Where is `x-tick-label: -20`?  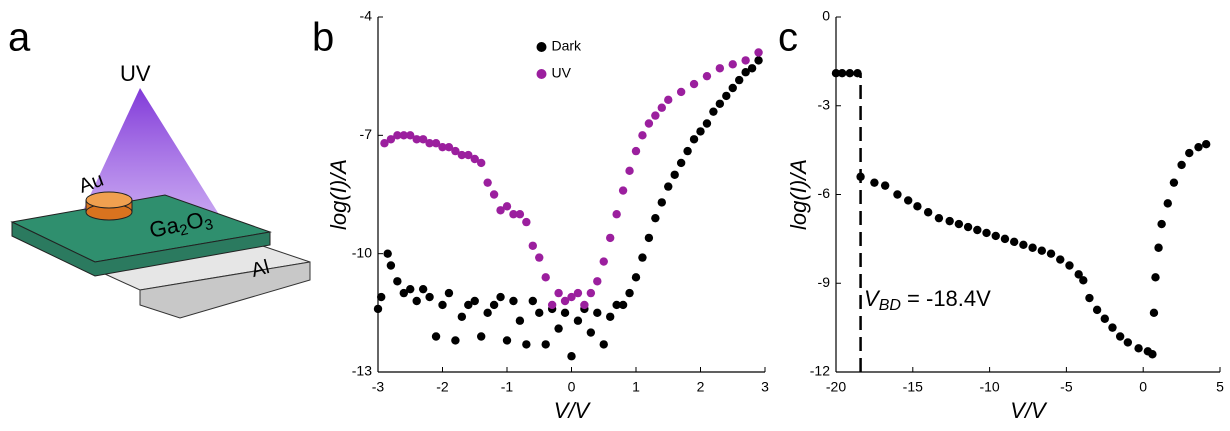 x-tick-label: -20 is located at coordinates (836, 387).